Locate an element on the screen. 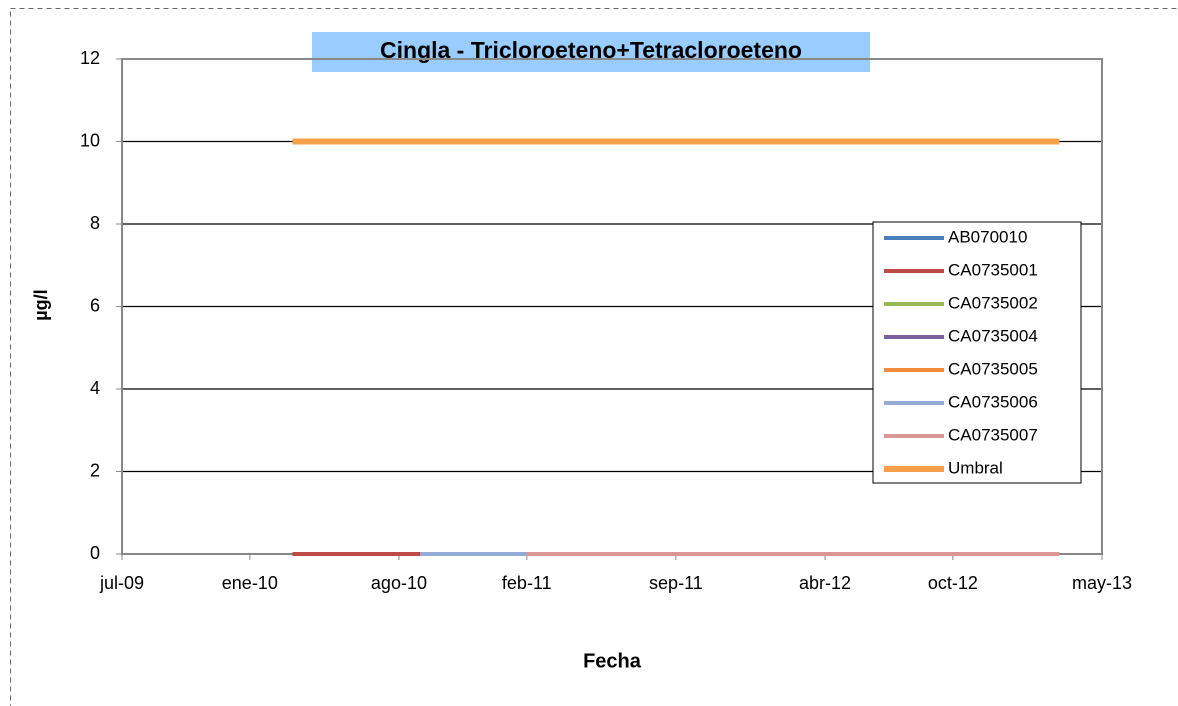 This screenshot has height=706, width=1178. x-axis-label: Fecha is located at coordinates (612, 661).